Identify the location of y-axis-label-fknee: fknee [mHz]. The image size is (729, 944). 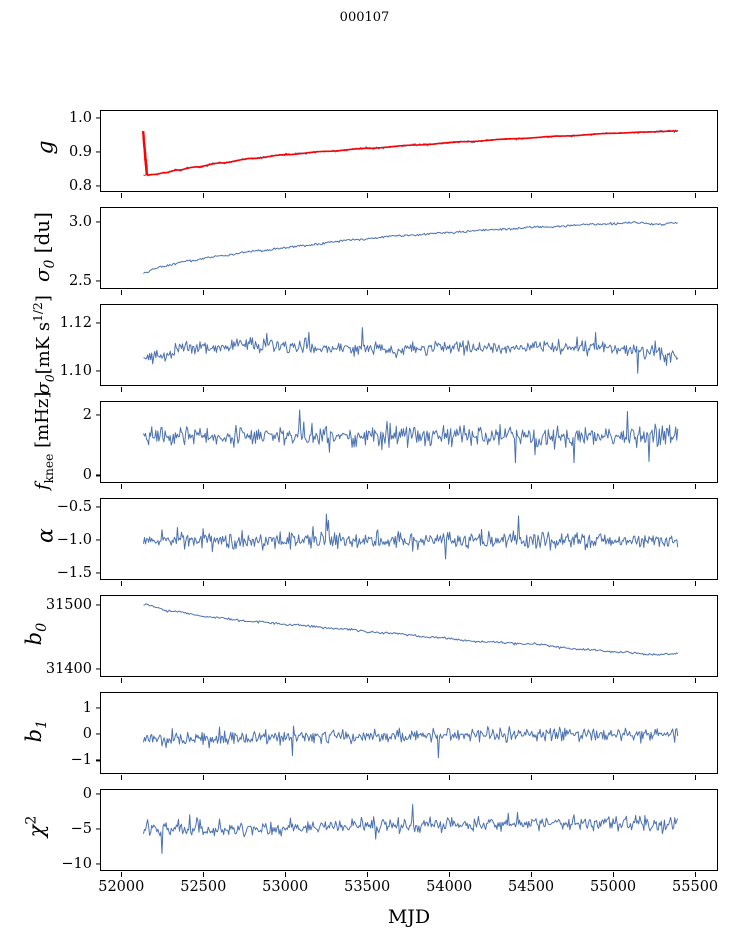
(44, 440).